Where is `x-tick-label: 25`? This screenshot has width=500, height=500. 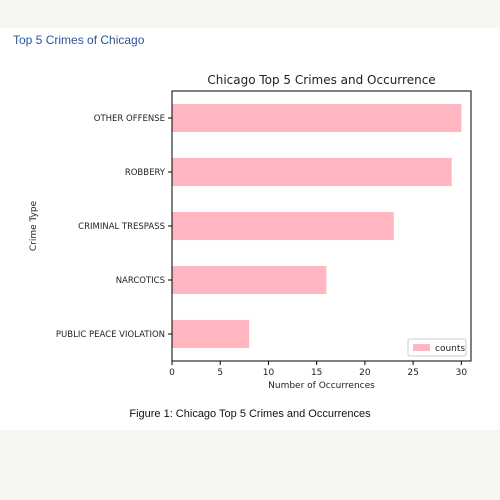
x-tick-label: 25 is located at coordinates (412, 373).